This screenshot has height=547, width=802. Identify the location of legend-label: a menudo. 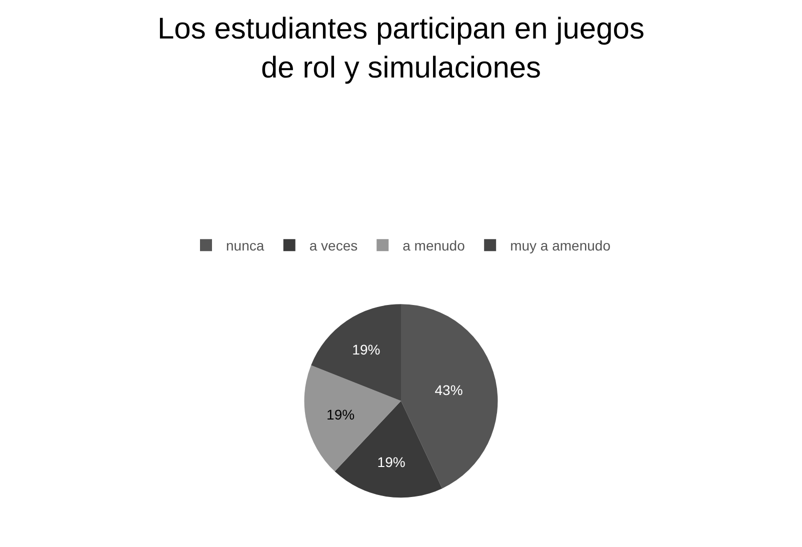
(434, 246).